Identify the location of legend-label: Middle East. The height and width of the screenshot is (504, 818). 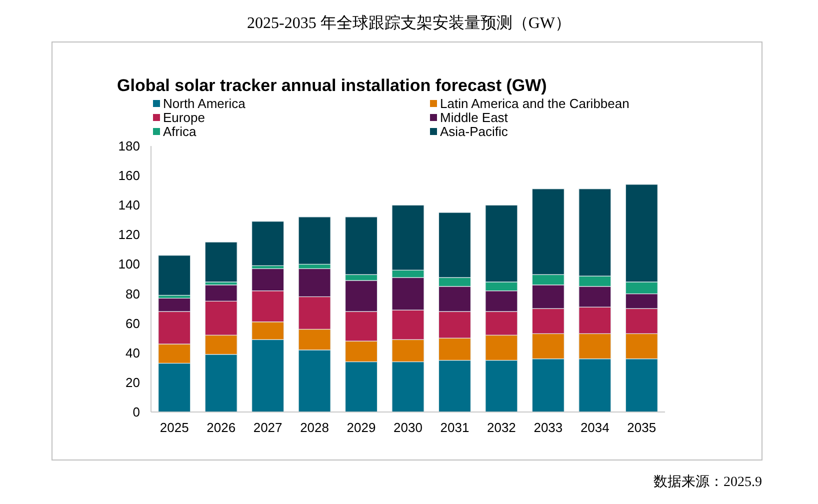
(474, 117).